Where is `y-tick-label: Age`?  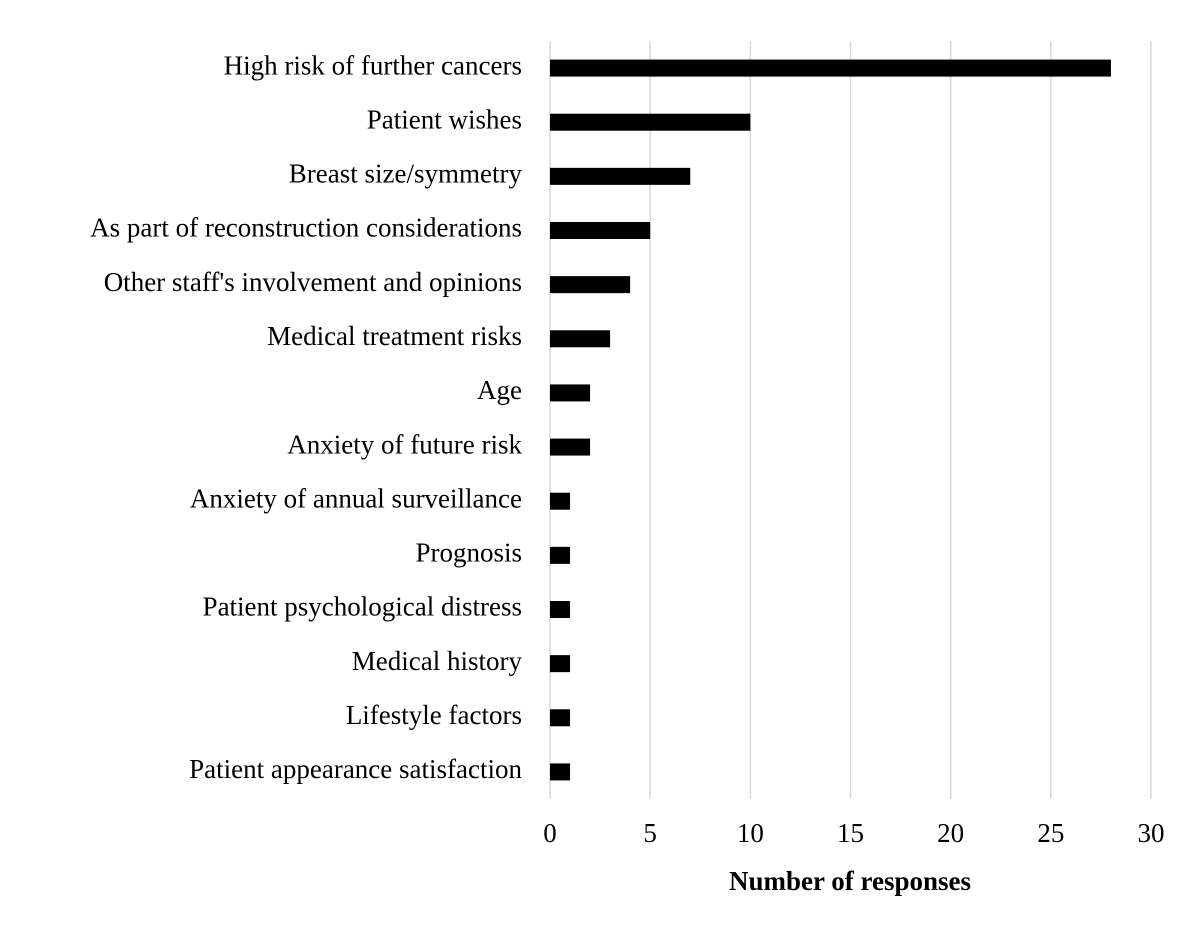
y-tick-label: Age is located at coordinates (499, 390).